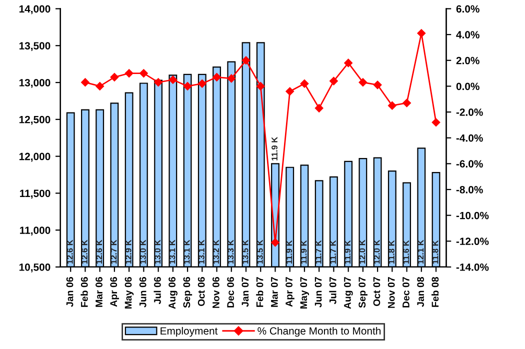 The height and width of the screenshot is (349, 525). What do you see at coordinates (187, 292) in the screenshot?
I see `x-tick-label: Sep 06` at bounding box center [187, 292].